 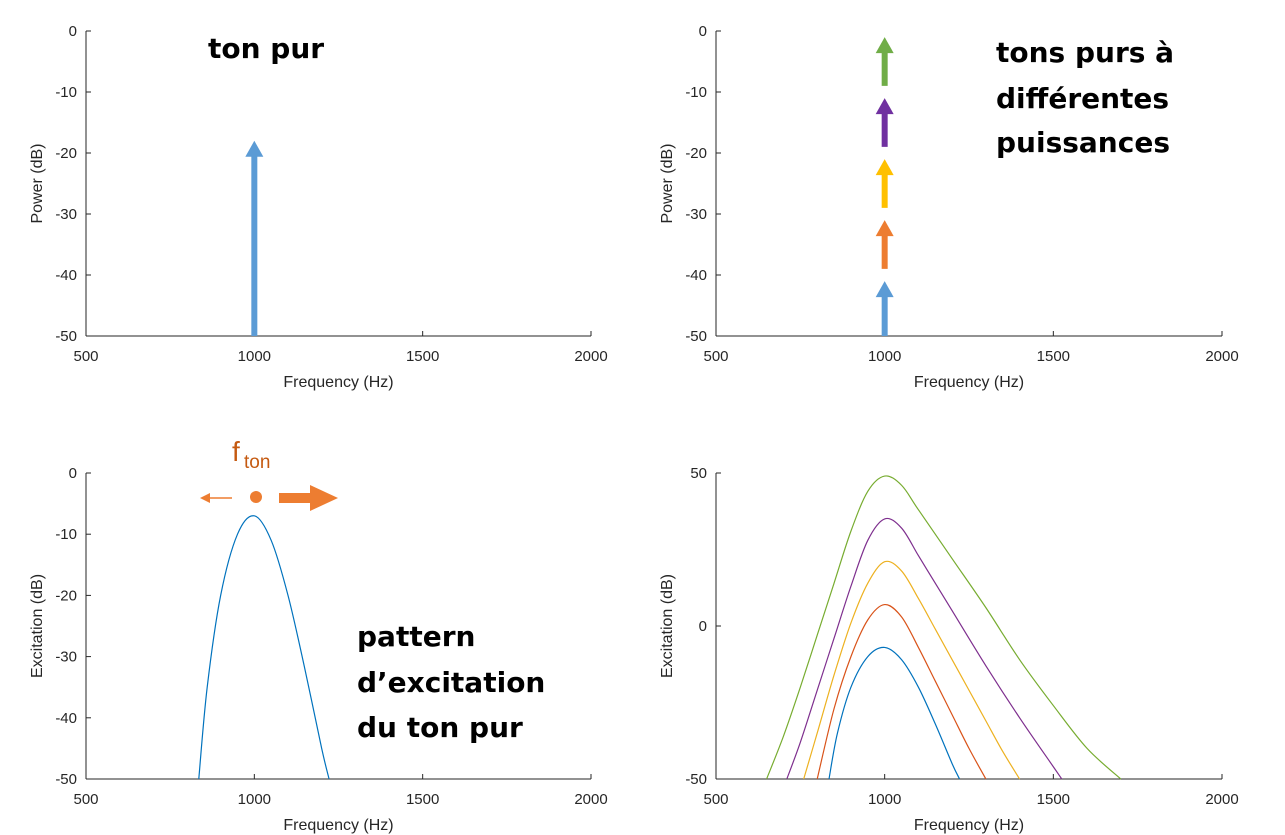 I want to click on annotation-pattern-line3: du ton pur, so click(x=440, y=727).